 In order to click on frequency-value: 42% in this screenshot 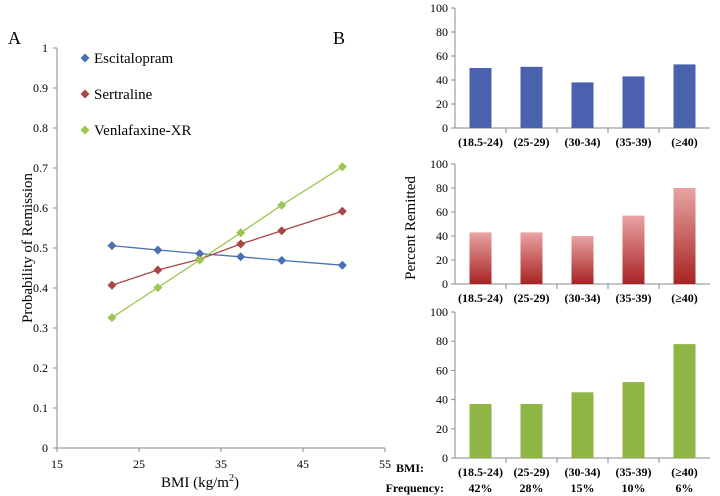, I will do `click(481, 488)`.